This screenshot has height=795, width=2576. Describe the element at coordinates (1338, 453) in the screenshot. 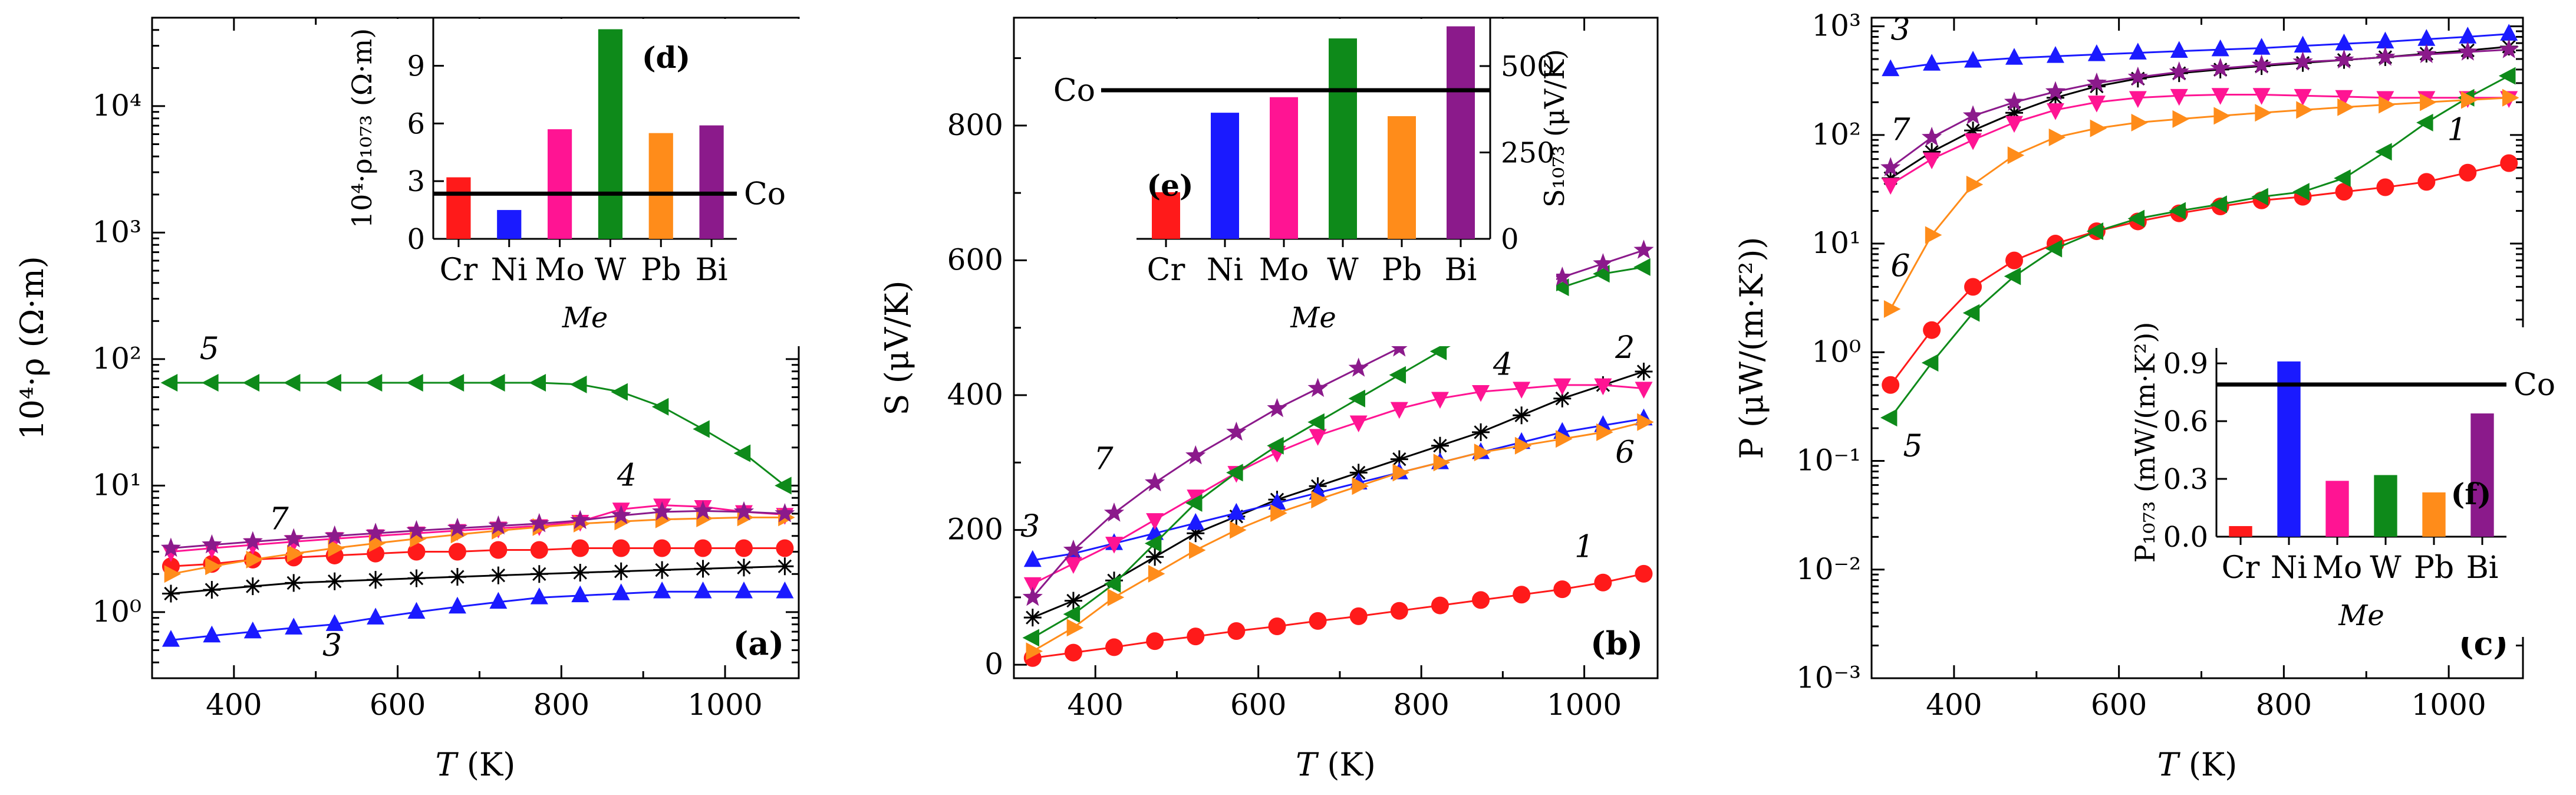

I see `series-group` at that location.